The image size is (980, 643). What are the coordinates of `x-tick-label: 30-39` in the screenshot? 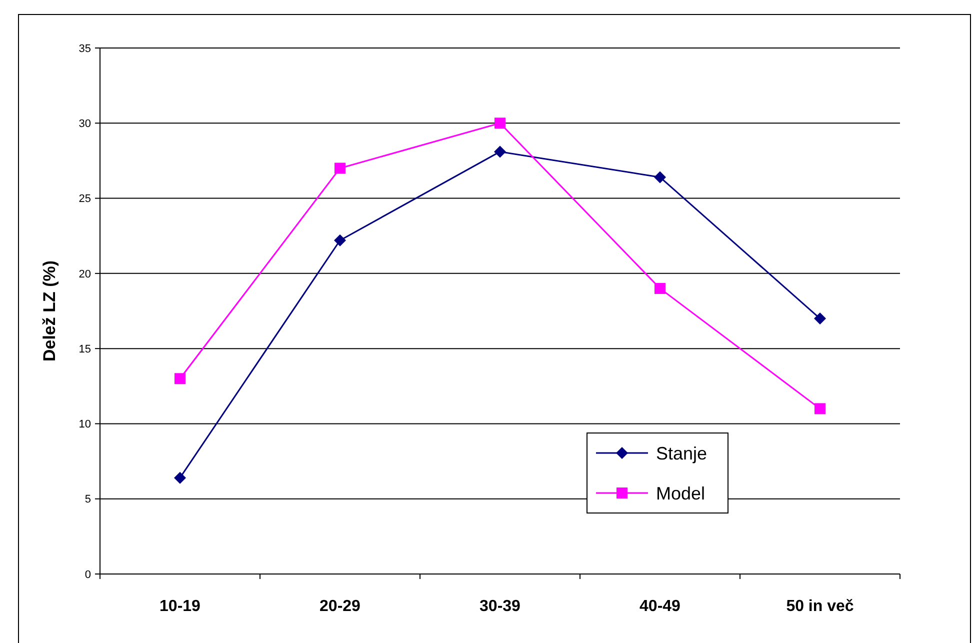 It's located at (500, 606).